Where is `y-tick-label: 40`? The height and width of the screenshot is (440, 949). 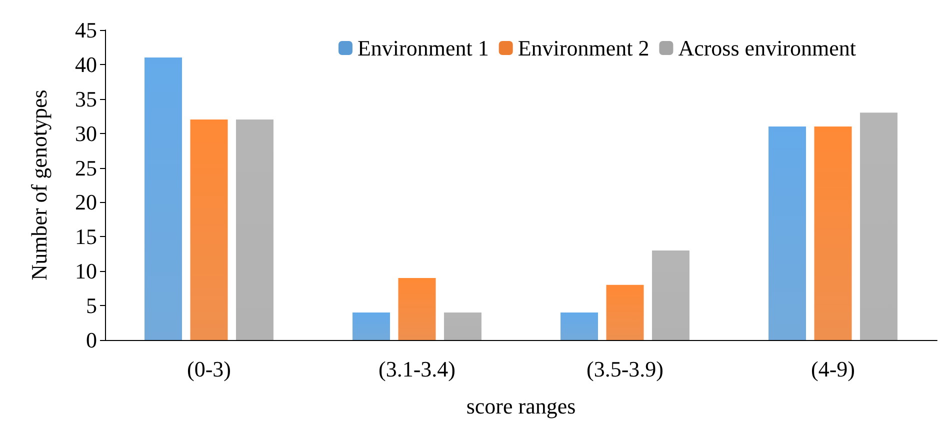 y-tick-label: 40 is located at coordinates (86, 64).